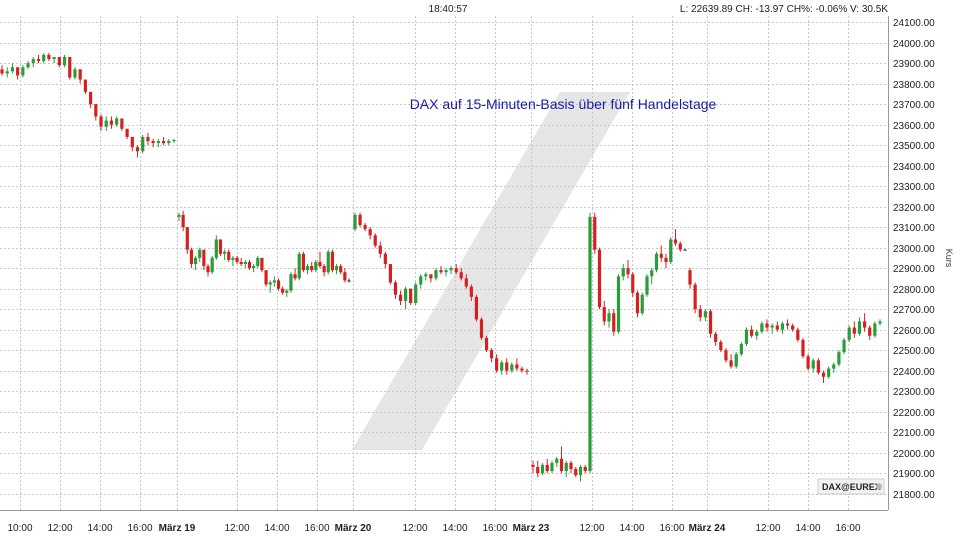 This screenshot has width=960, height=540. Describe the element at coordinates (949, 258) in the screenshot. I see `y-axis-label: Kurs` at that location.